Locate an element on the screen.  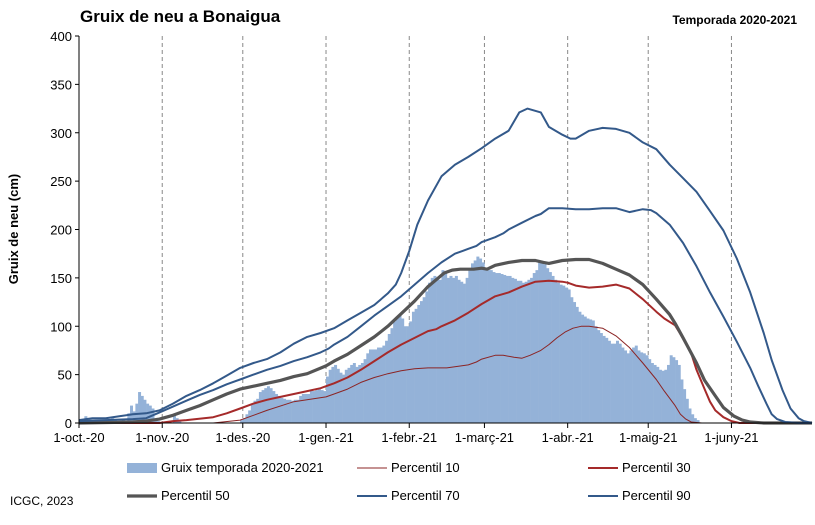
x-tick-label: 1-des.-20 is located at coordinates (242, 437).